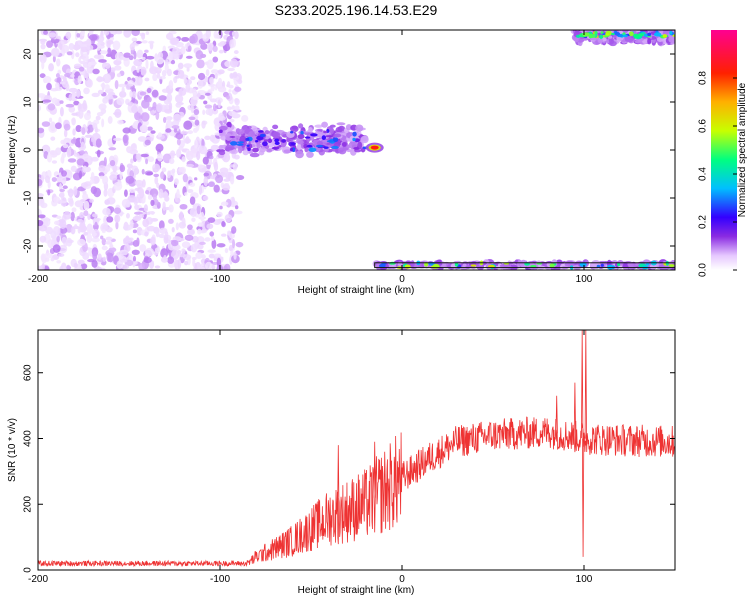 This screenshot has height=600, width=750. Describe the element at coordinates (717, 174) in the screenshot. I see `colorbar-ticks: 0.0 0.2 0.4 0.6 0.8` at that location.